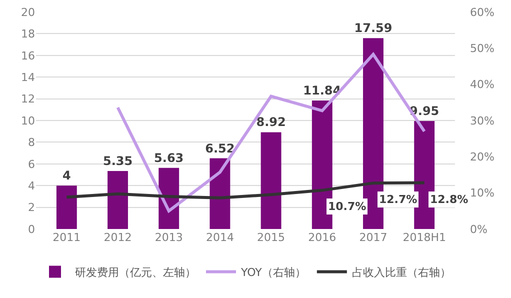 The image size is (511, 298). I want to click on y-tick-label: 12, so click(28, 99).